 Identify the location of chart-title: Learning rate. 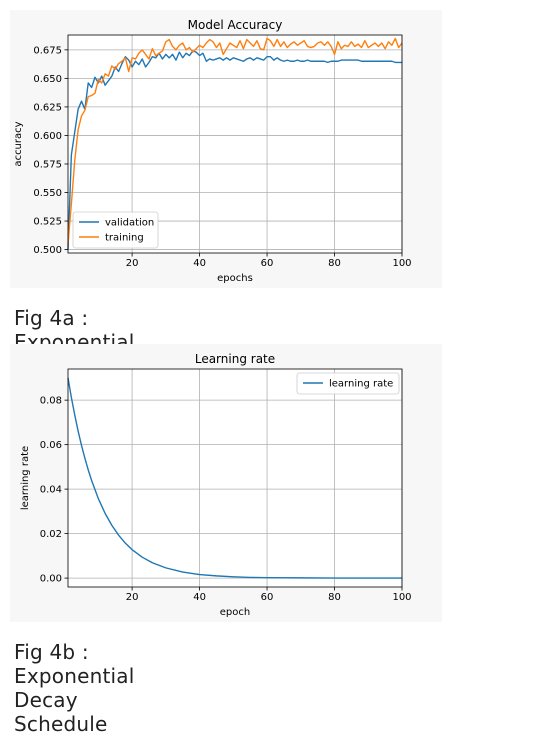
(235, 359).